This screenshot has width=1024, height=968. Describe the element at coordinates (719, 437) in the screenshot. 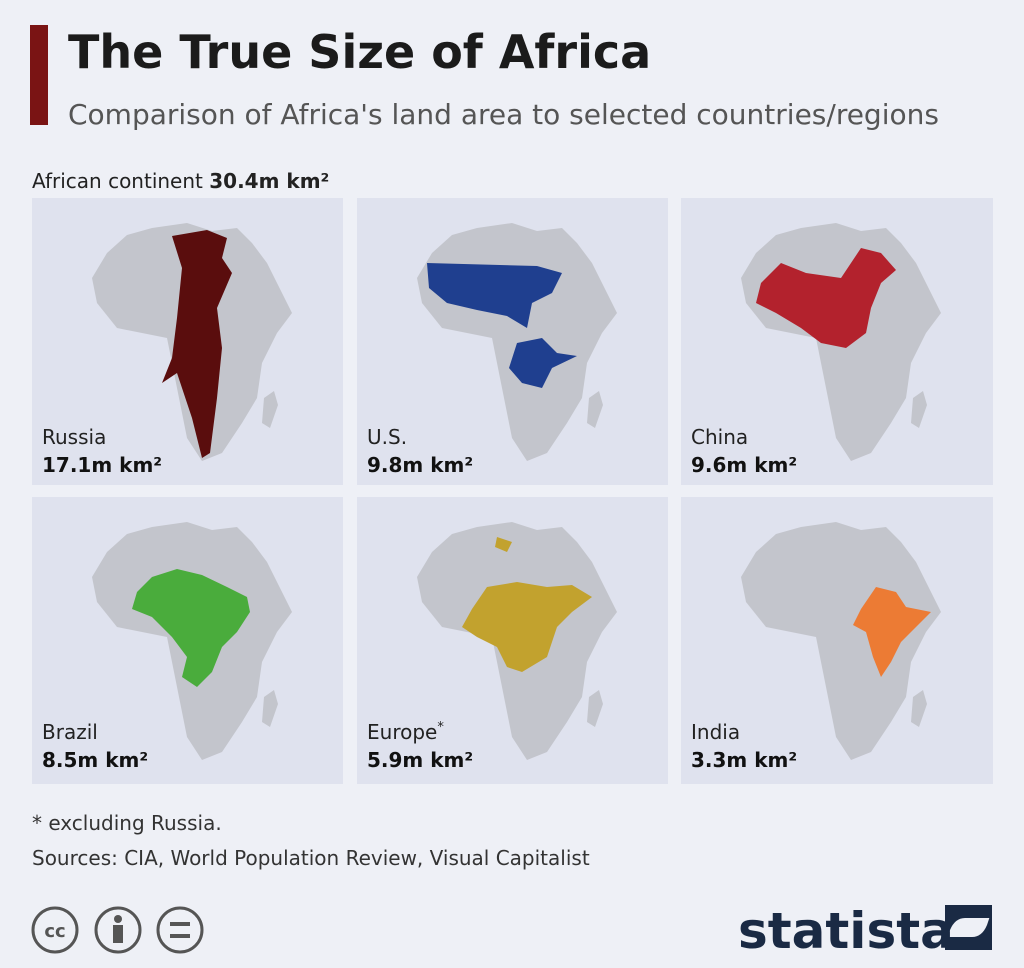

I see `panel-name: China` at that location.